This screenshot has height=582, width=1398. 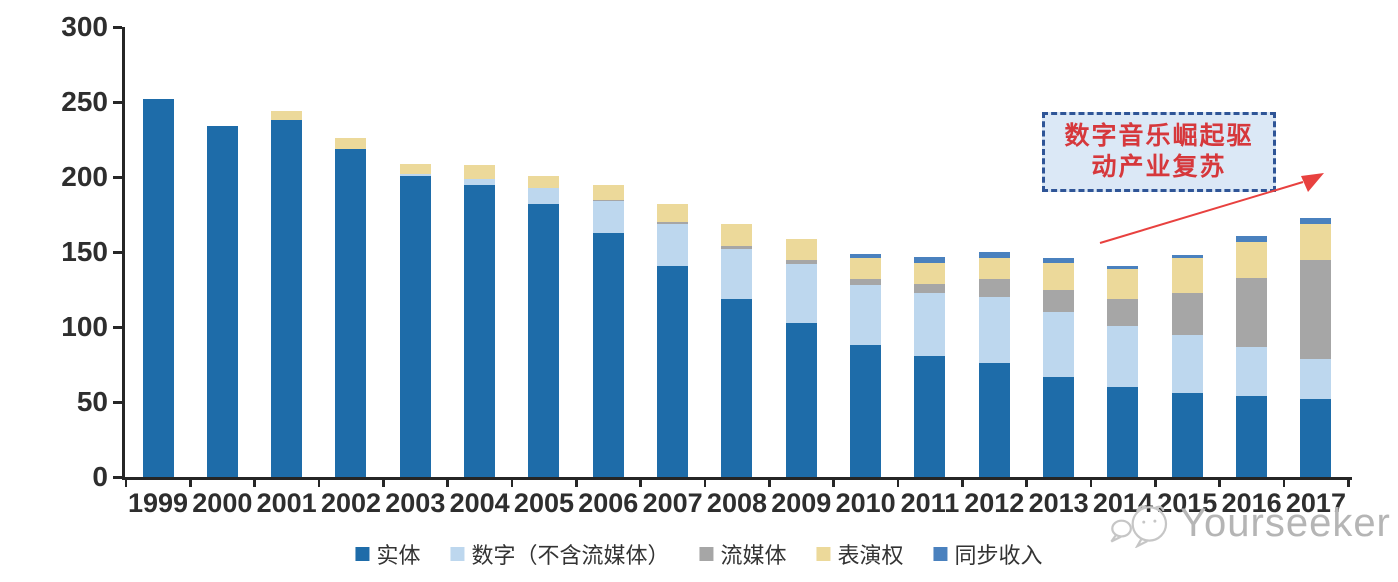 What do you see at coordinates (158, 503) in the screenshot?
I see `x-tick-label: 1999` at bounding box center [158, 503].